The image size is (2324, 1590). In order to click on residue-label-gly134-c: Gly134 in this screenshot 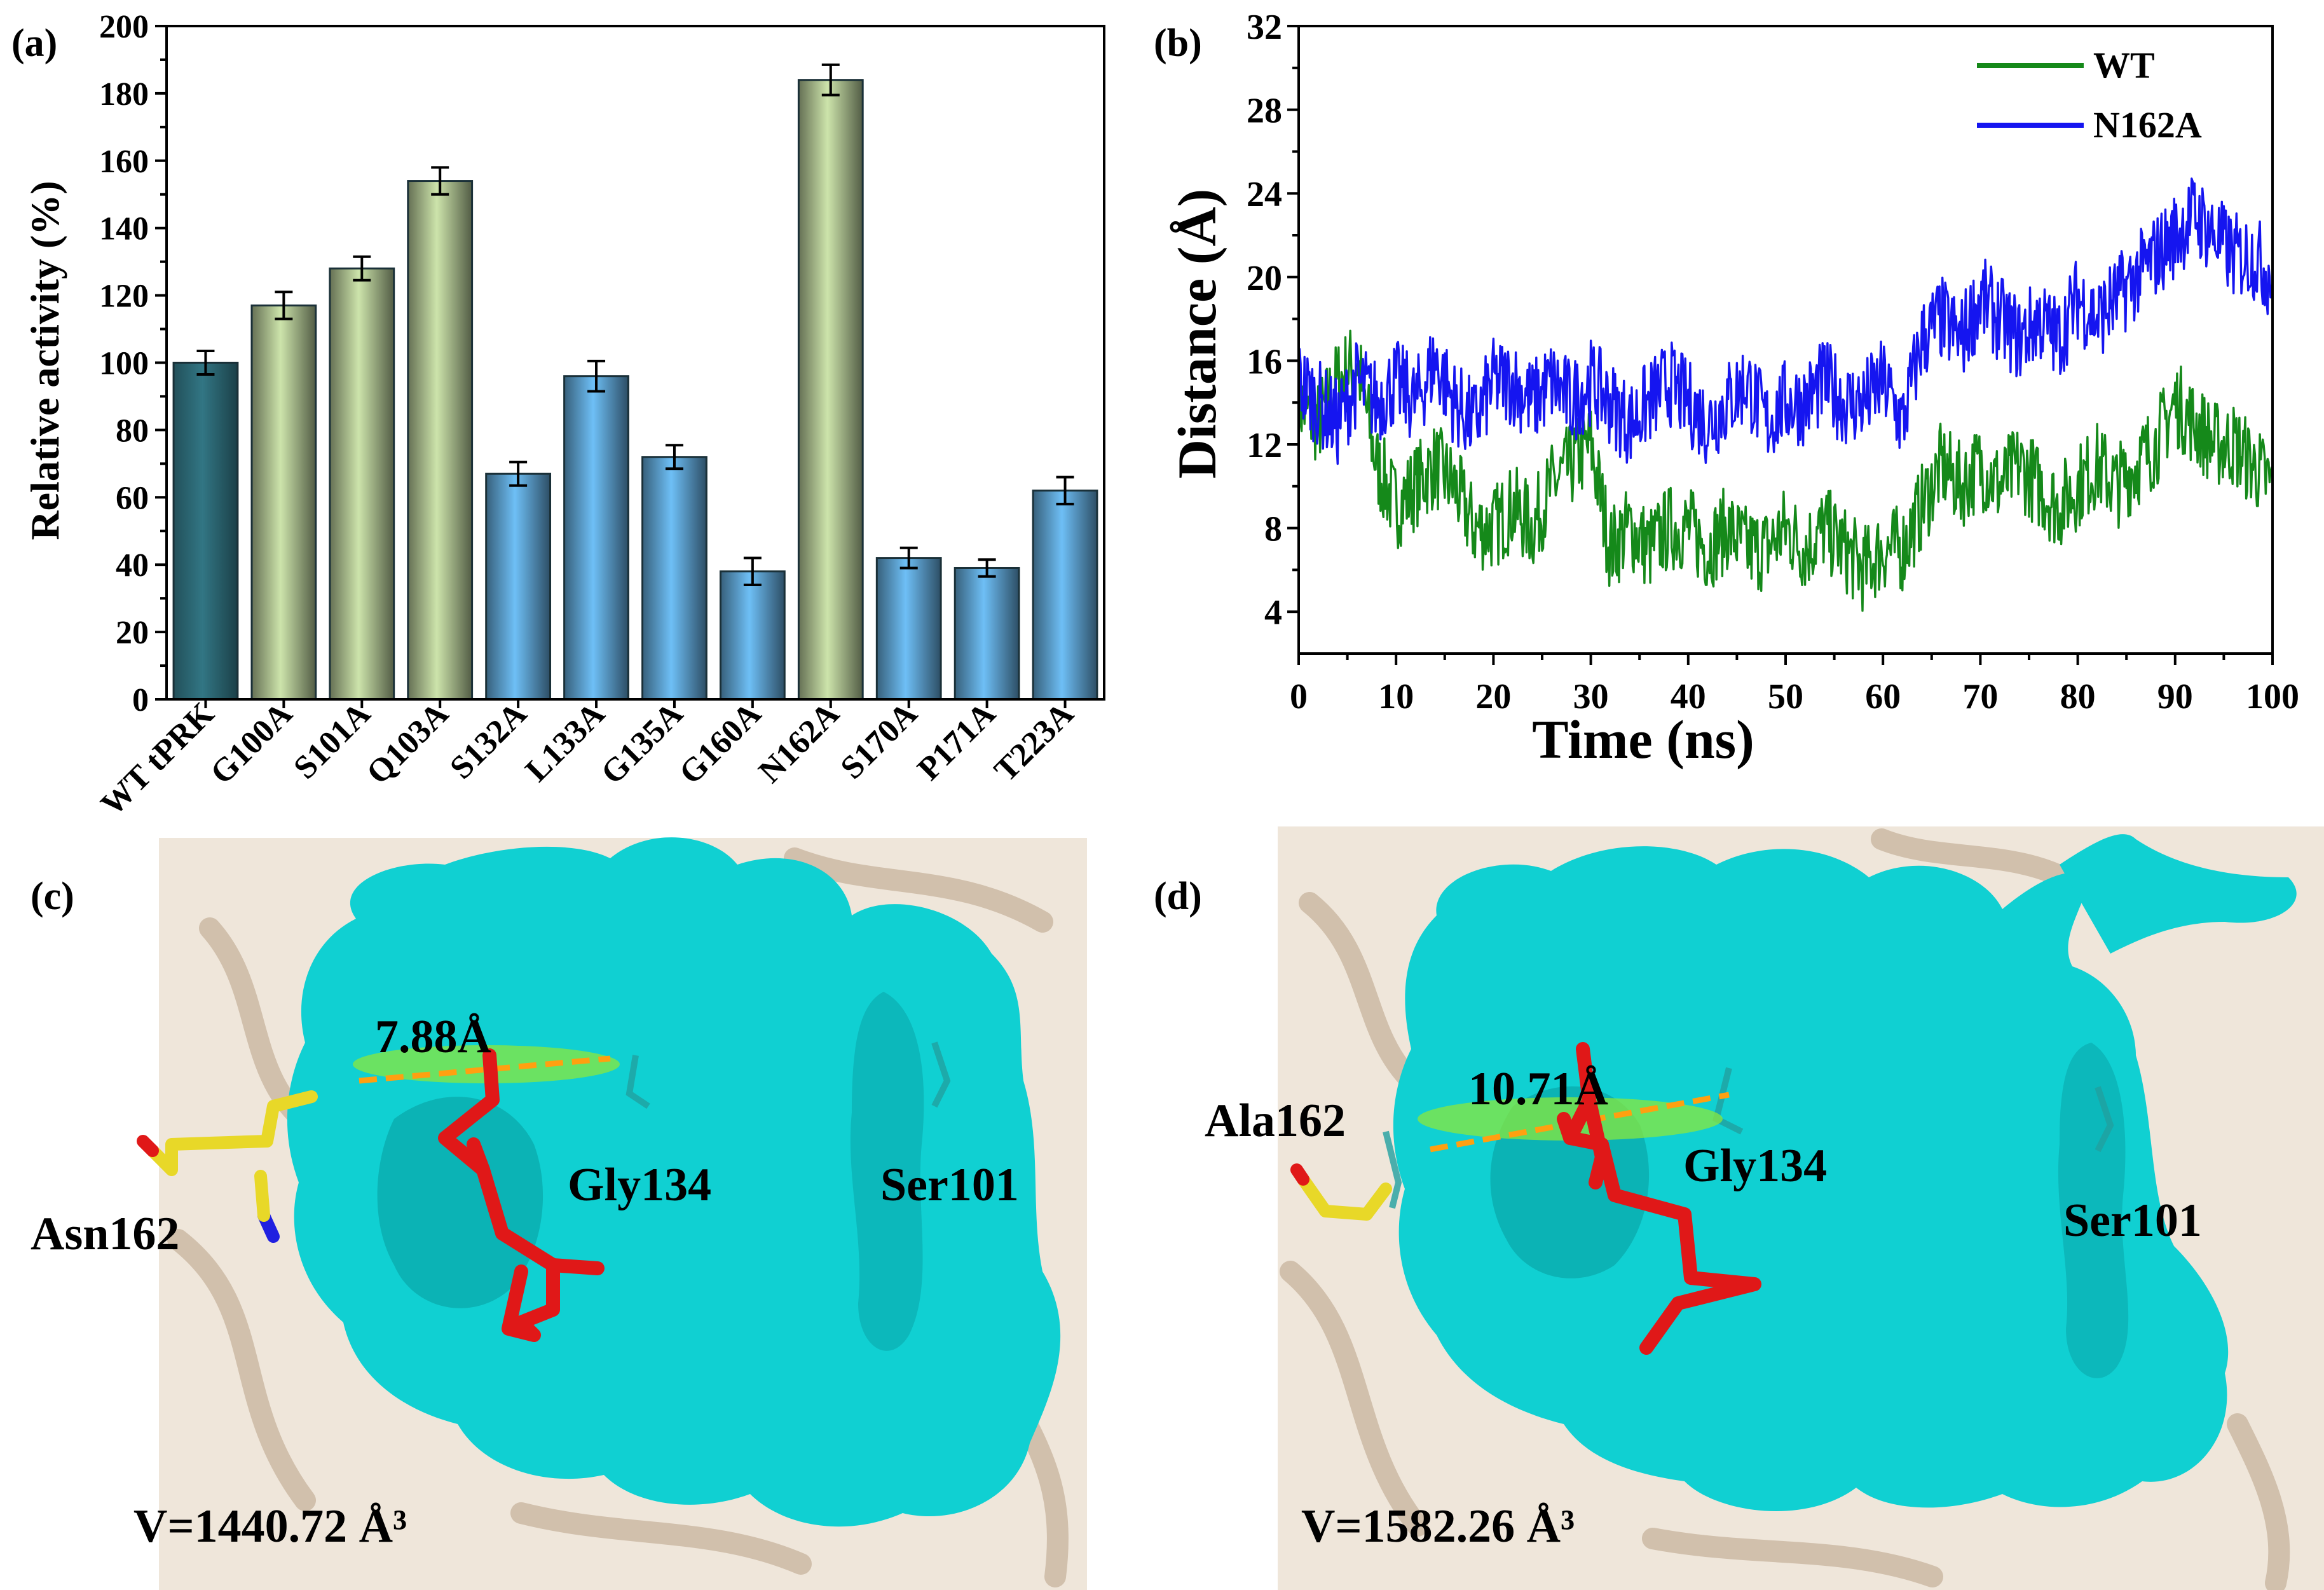, I will do `click(639, 1185)`.